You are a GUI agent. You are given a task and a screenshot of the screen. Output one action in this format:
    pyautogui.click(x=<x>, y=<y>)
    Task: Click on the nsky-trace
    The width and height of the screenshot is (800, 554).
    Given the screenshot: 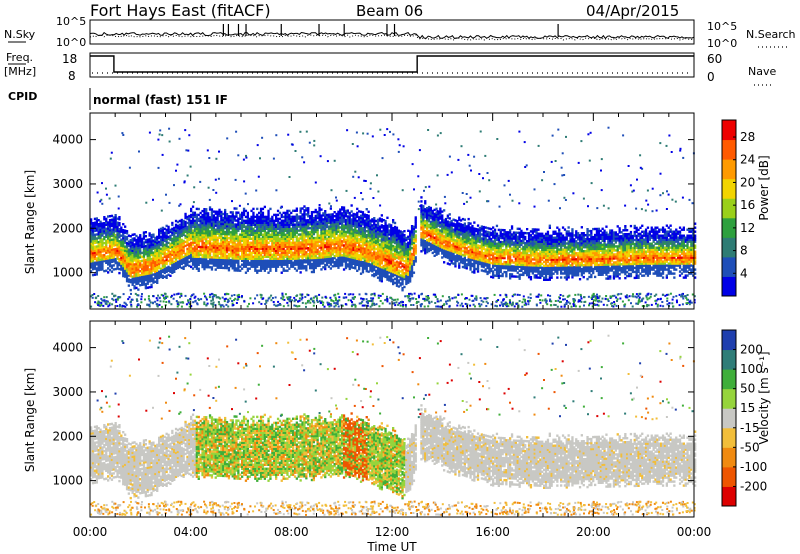 What is the action you would take?
    pyautogui.click(x=392, y=35)
    